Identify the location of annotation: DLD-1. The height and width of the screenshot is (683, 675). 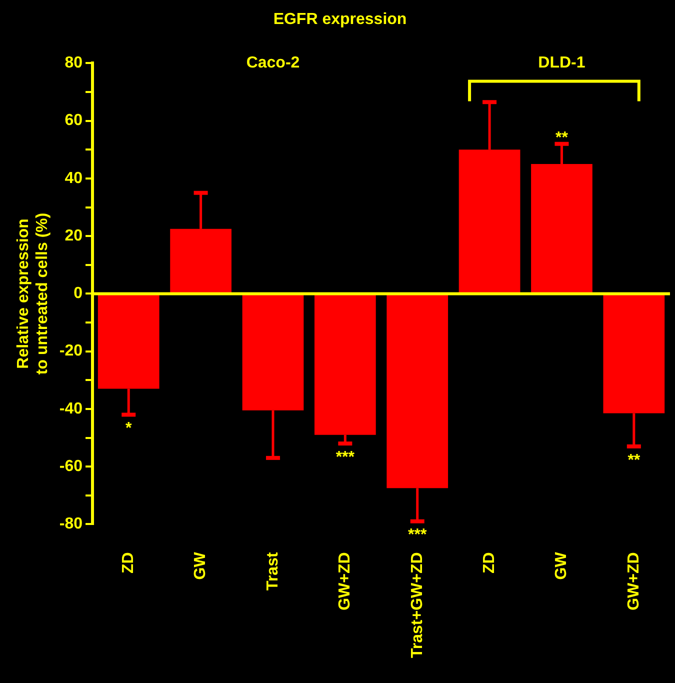
(562, 63).